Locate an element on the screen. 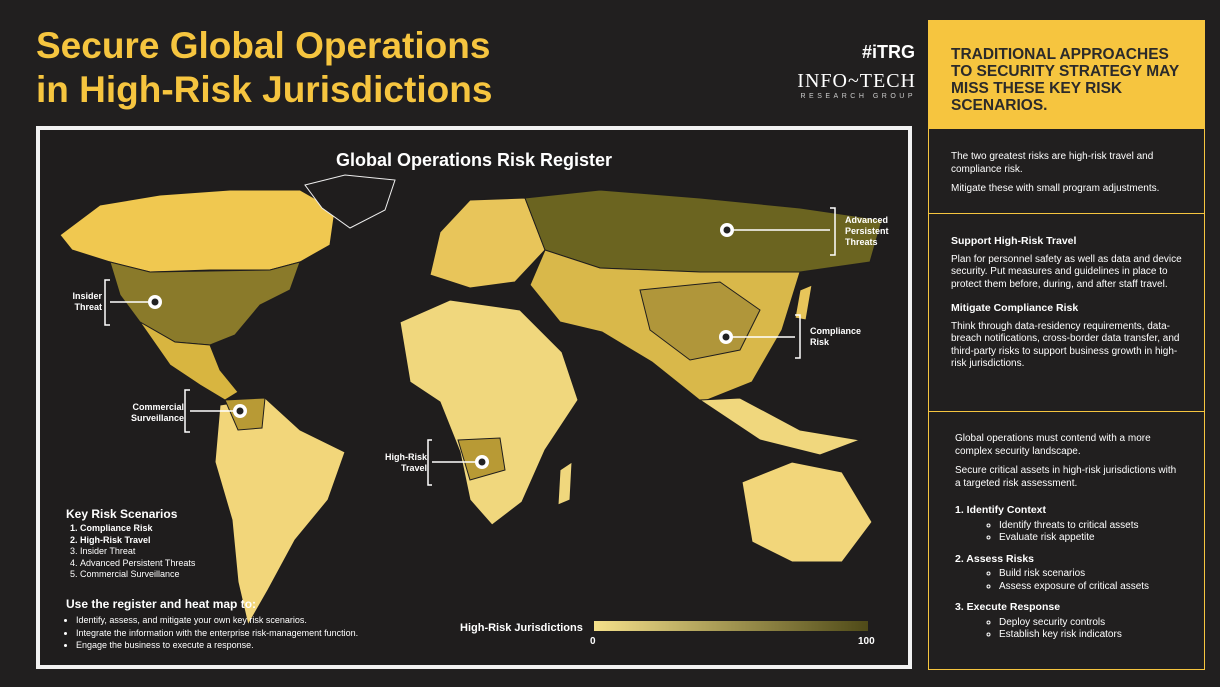 The image size is (1220, 687). key-item: Commercial Surveillance is located at coordinates (137, 575).